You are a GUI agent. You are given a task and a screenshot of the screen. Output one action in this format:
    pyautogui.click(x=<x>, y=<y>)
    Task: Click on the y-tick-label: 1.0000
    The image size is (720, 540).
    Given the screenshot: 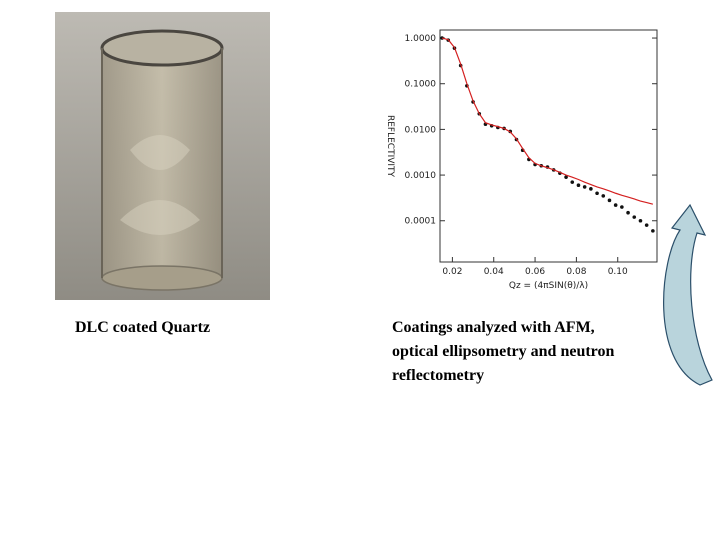 What is the action you would take?
    pyautogui.click(x=421, y=39)
    